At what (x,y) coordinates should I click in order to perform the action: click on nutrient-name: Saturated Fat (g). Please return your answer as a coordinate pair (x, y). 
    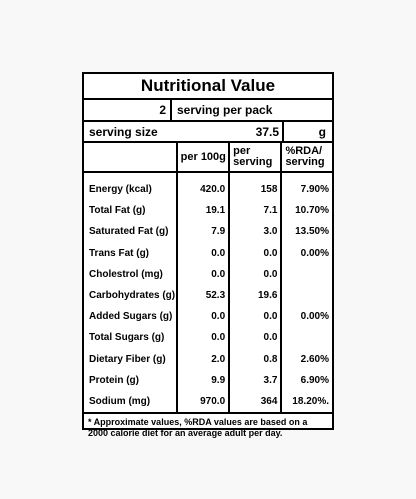
    Looking at the image, I should click on (129, 232).